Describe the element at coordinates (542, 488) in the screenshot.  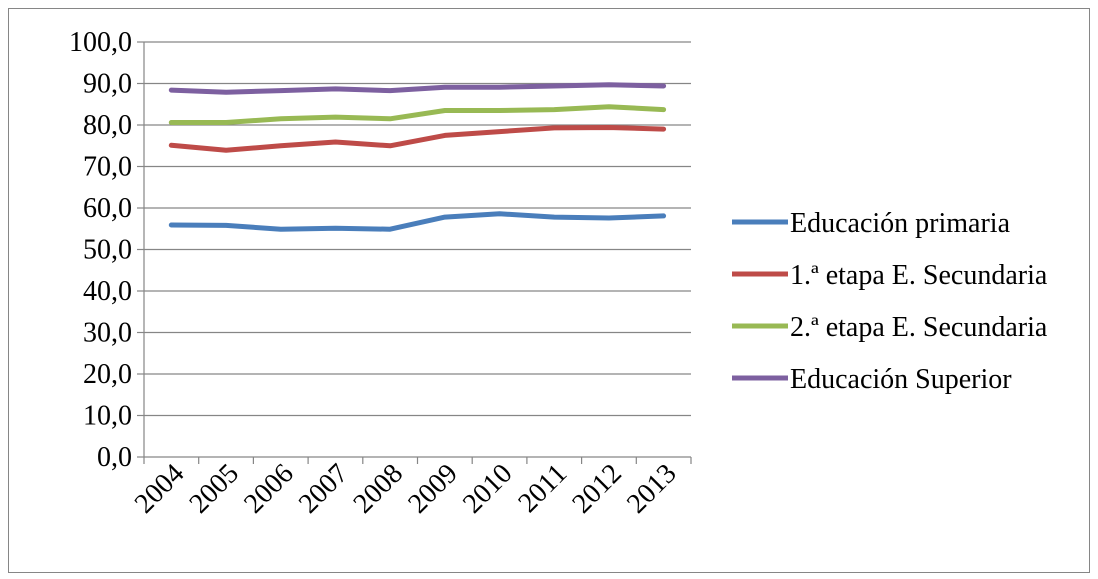
I see `x-tick-label: 2011` at that location.